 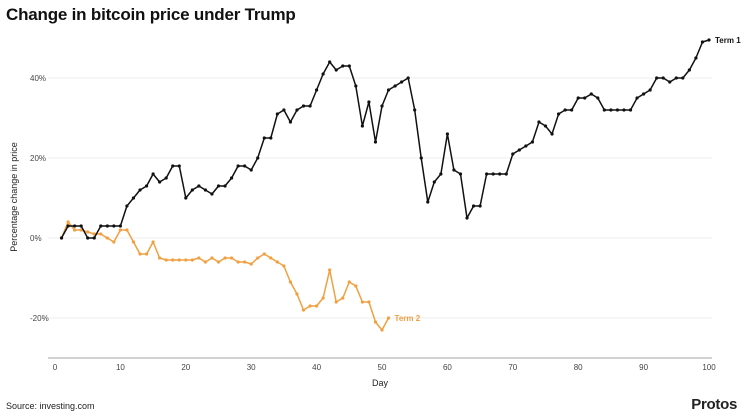 What do you see at coordinates (643, 367) in the screenshot?
I see `x-tick-label: 90` at bounding box center [643, 367].